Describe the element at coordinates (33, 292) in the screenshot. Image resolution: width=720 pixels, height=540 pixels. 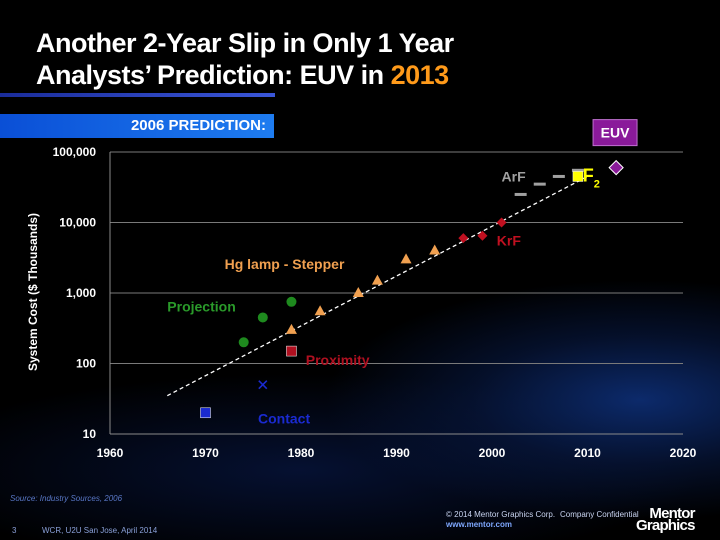
I see `y-axis-label: System Cost ($ Thousands)` at that location.